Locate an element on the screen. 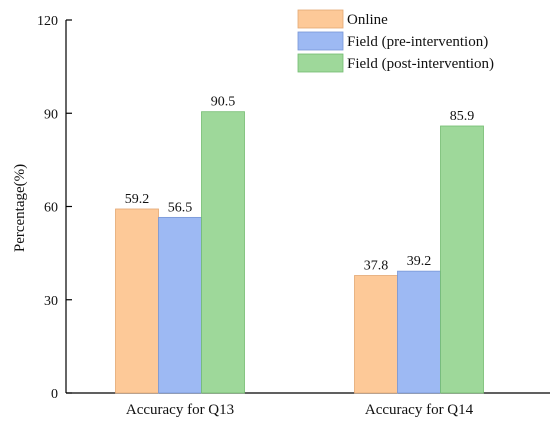 The image size is (550, 423). data-label: 59.2 is located at coordinates (137, 199).